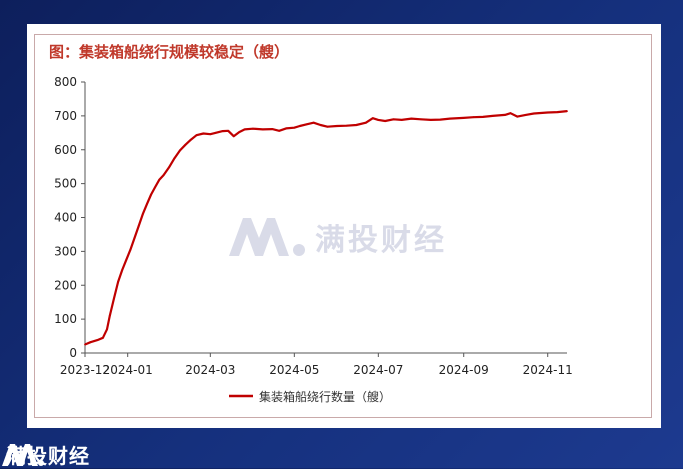 This screenshot has width=683, height=469. What do you see at coordinates (65, 319) in the screenshot?
I see `y-tick-label: 100` at bounding box center [65, 319].